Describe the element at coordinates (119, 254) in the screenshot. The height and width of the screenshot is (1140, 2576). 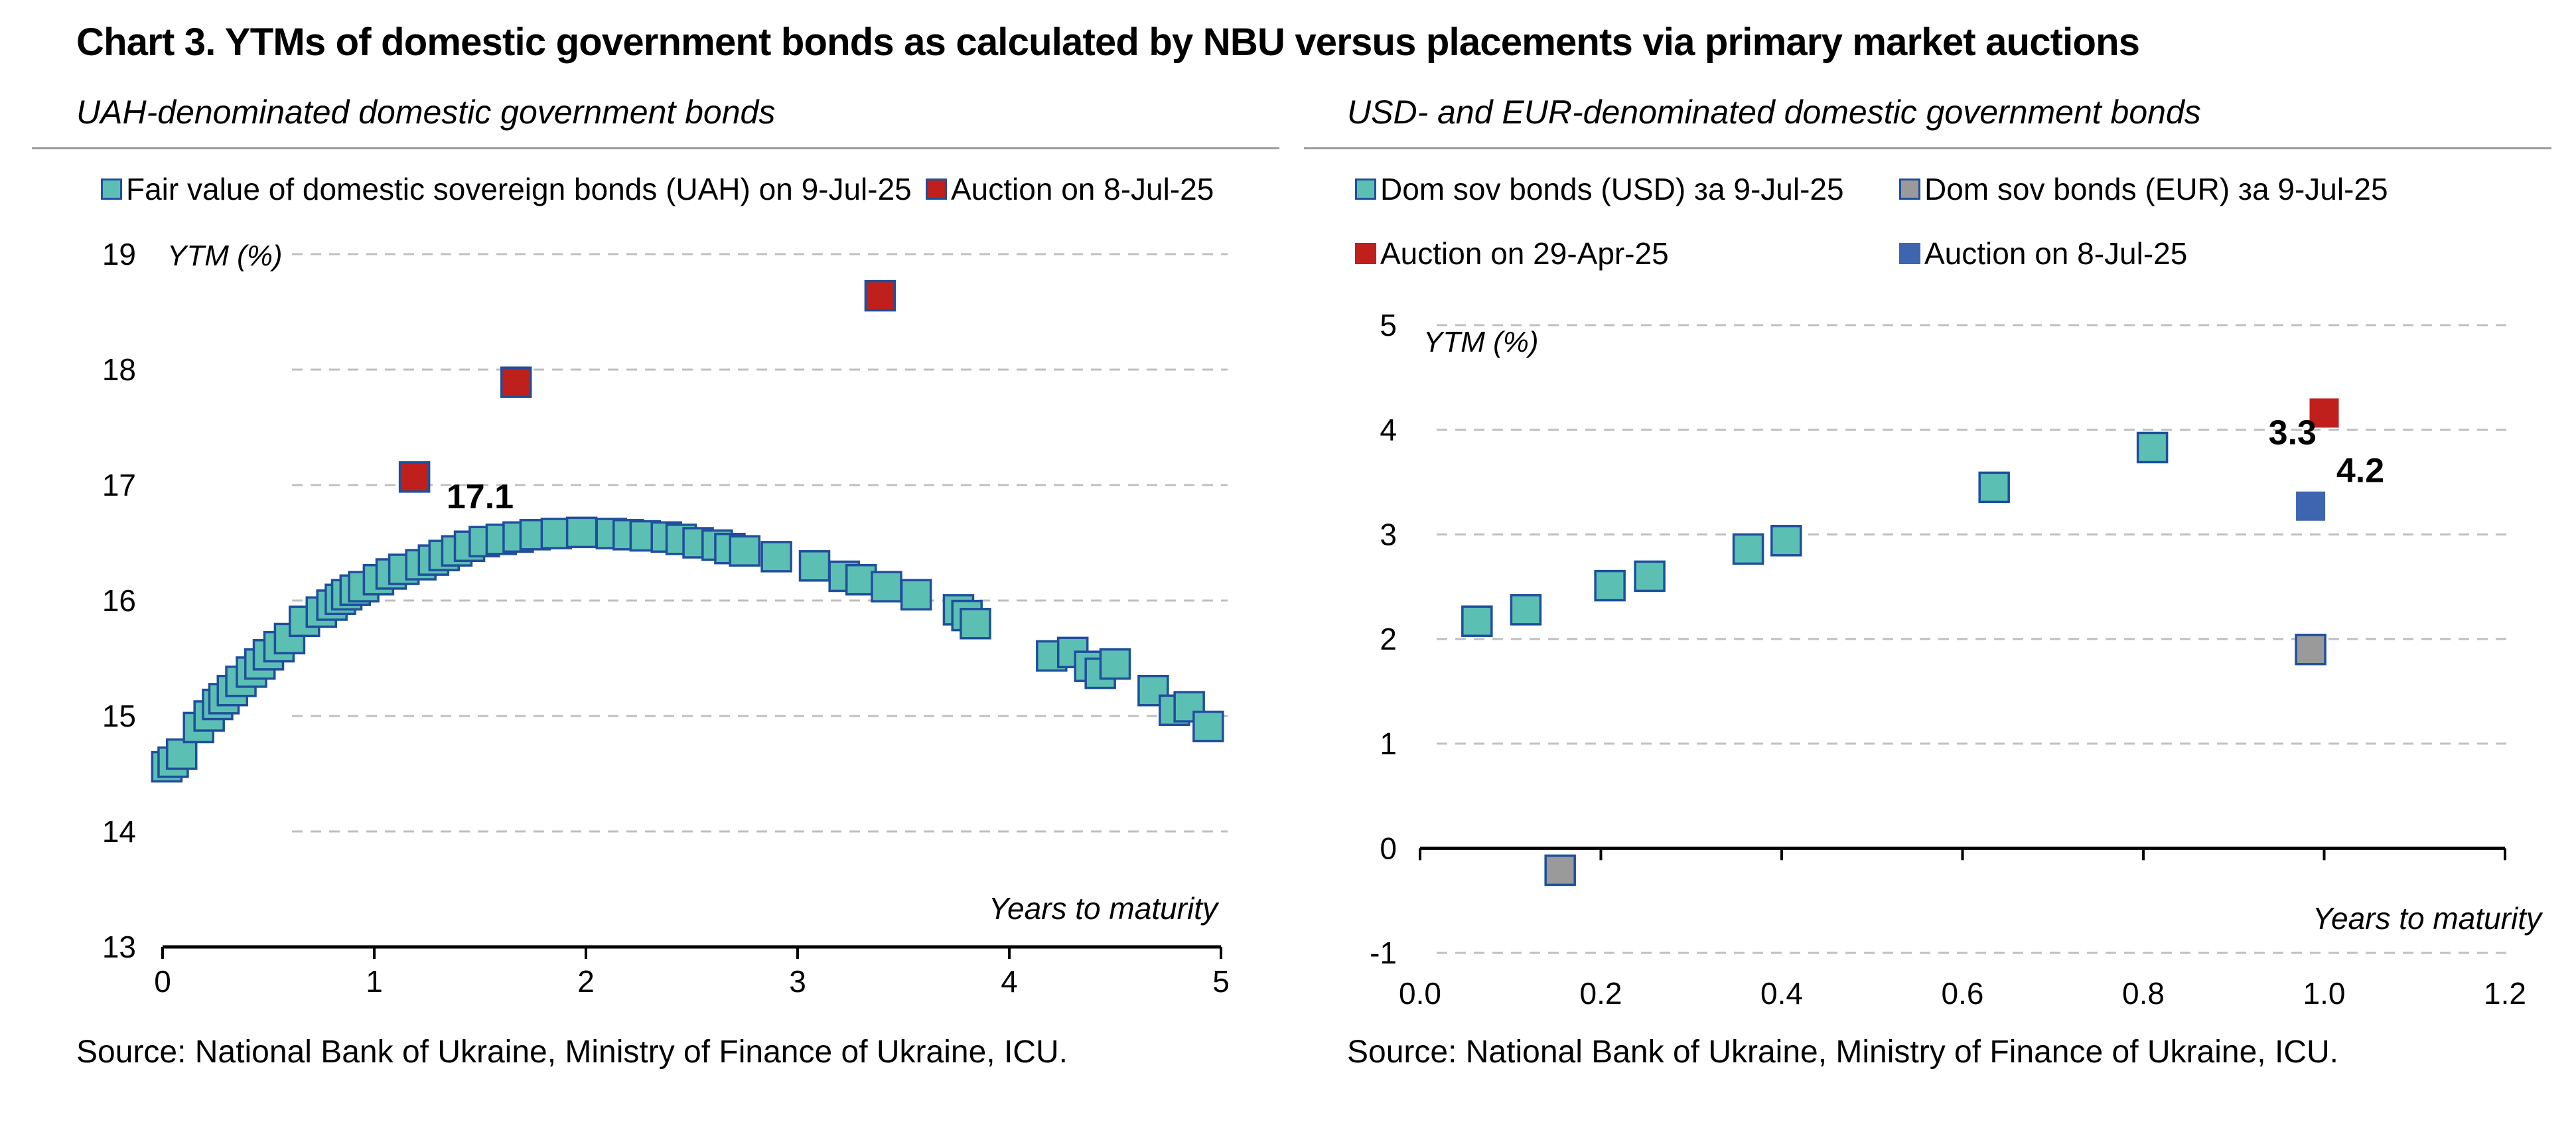
I see `y-tick-label: 19` at that location.